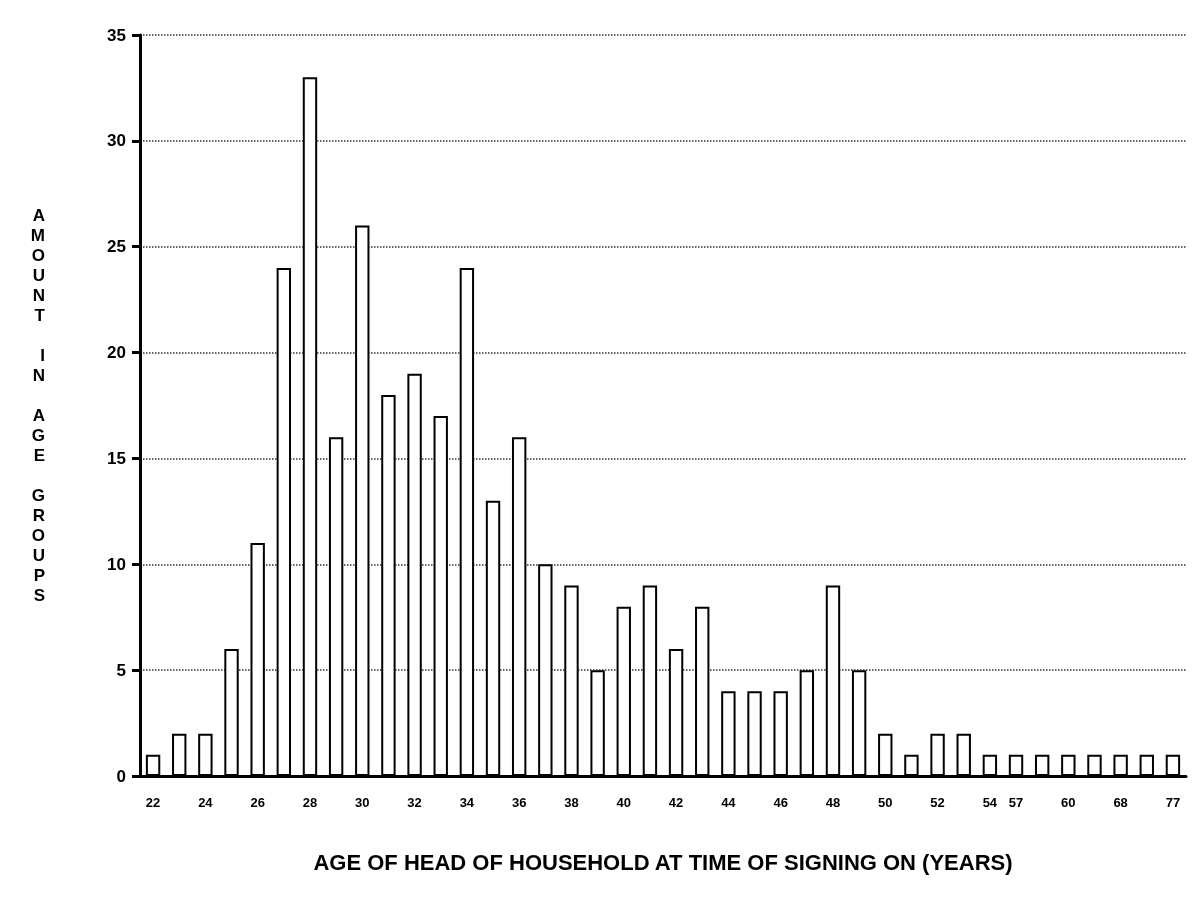 The height and width of the screenshot is (906, 1201). I want to click on y-tick-label: 20, so click(116, 353).